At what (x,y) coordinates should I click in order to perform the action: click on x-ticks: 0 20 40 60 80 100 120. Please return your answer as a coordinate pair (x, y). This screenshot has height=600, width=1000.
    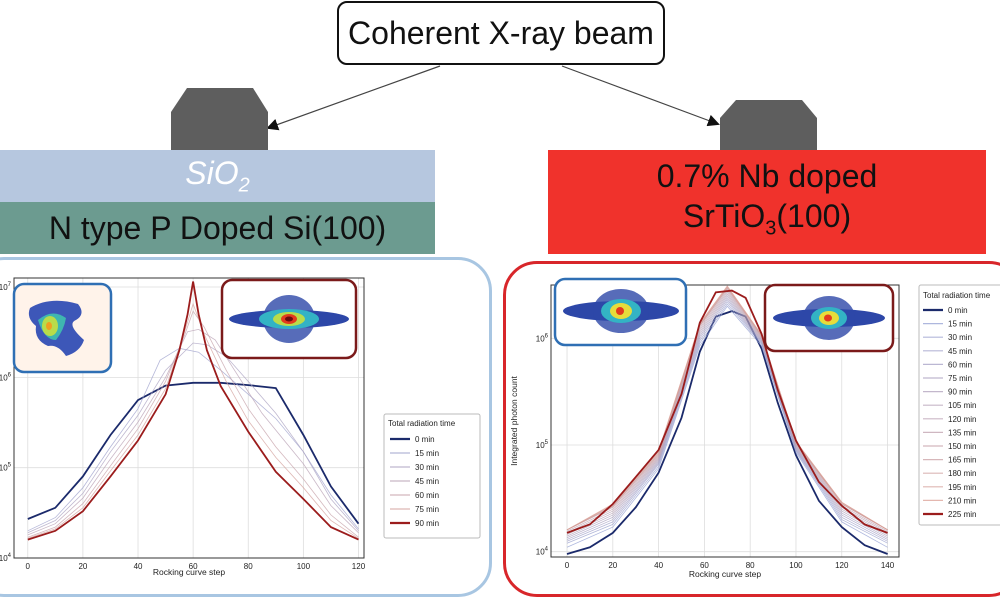
    Looking at the image, I should click on (196, 566).